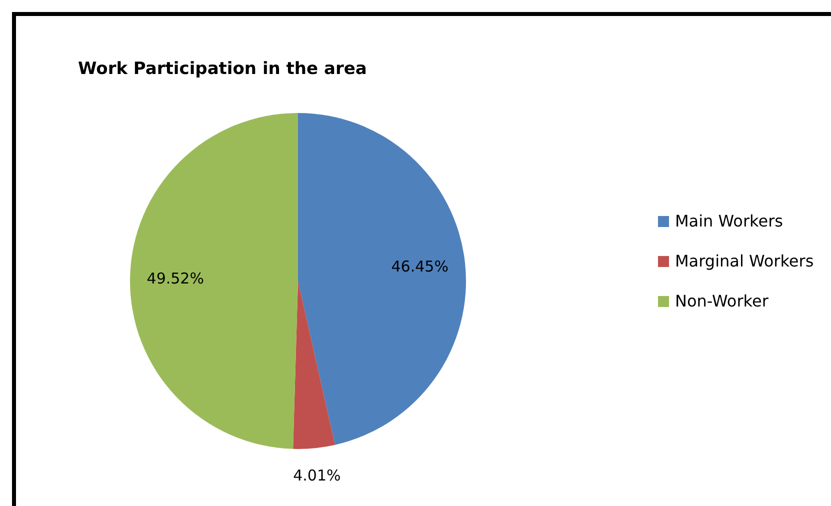  I want to click on legend-label: Main Workers, so click(729, 220).